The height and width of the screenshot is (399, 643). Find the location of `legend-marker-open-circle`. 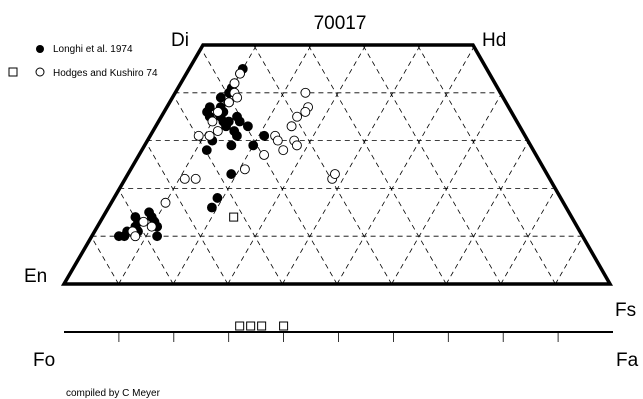

legend-marker-open-circle is located at coordinates (40, 72).